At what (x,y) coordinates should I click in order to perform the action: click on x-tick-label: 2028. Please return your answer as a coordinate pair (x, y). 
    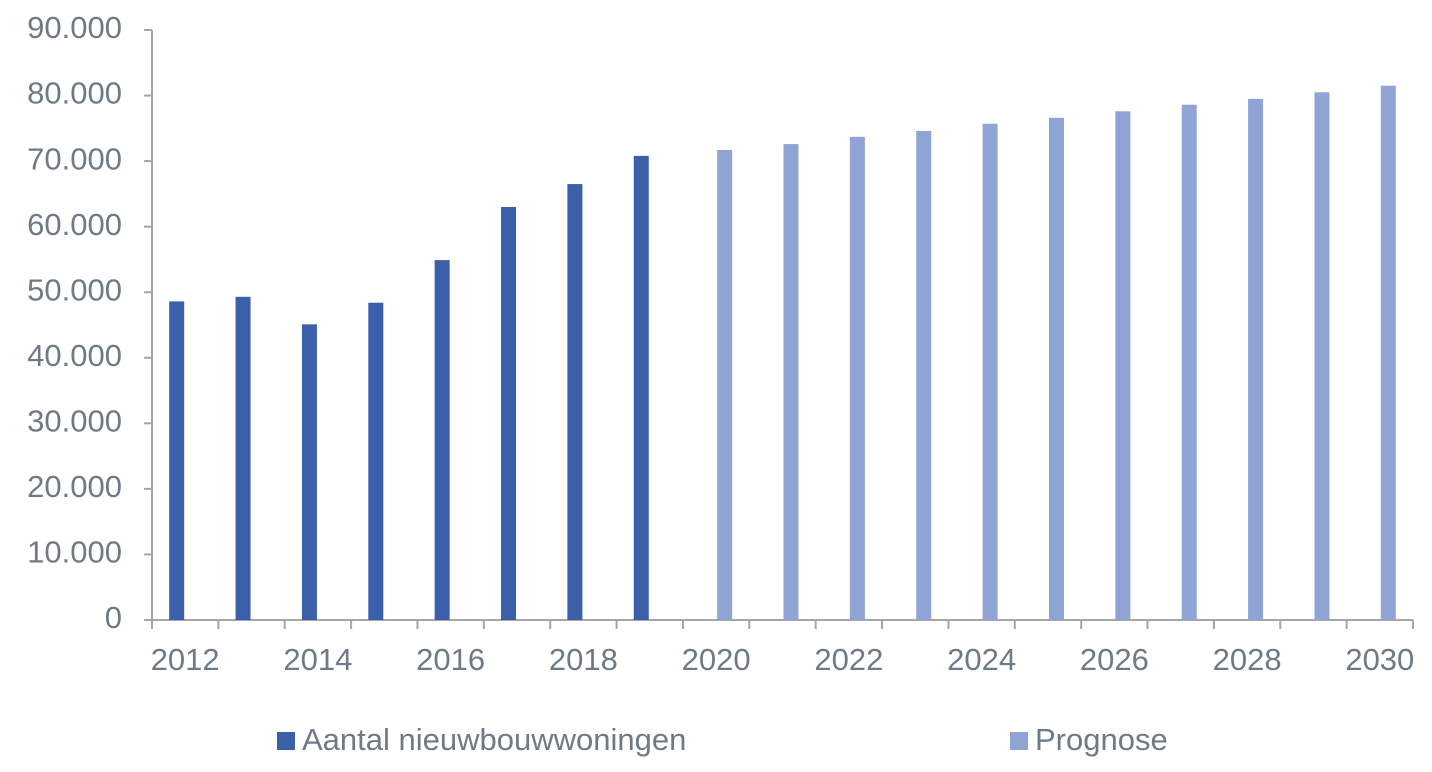
    Looking at the image, I should click on (1247, 659).